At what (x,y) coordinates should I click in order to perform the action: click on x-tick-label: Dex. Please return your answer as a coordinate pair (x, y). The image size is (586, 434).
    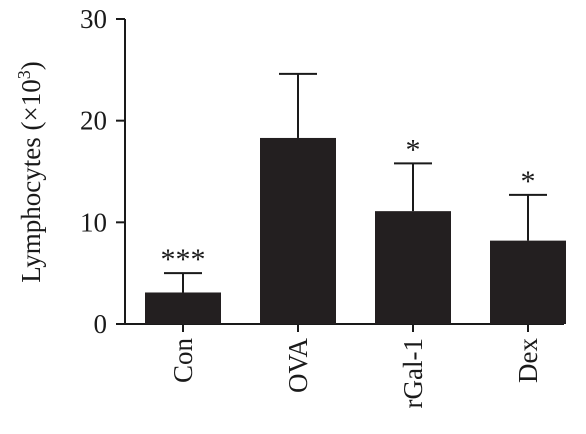
    Looking at the image, I should click on (528, 360).